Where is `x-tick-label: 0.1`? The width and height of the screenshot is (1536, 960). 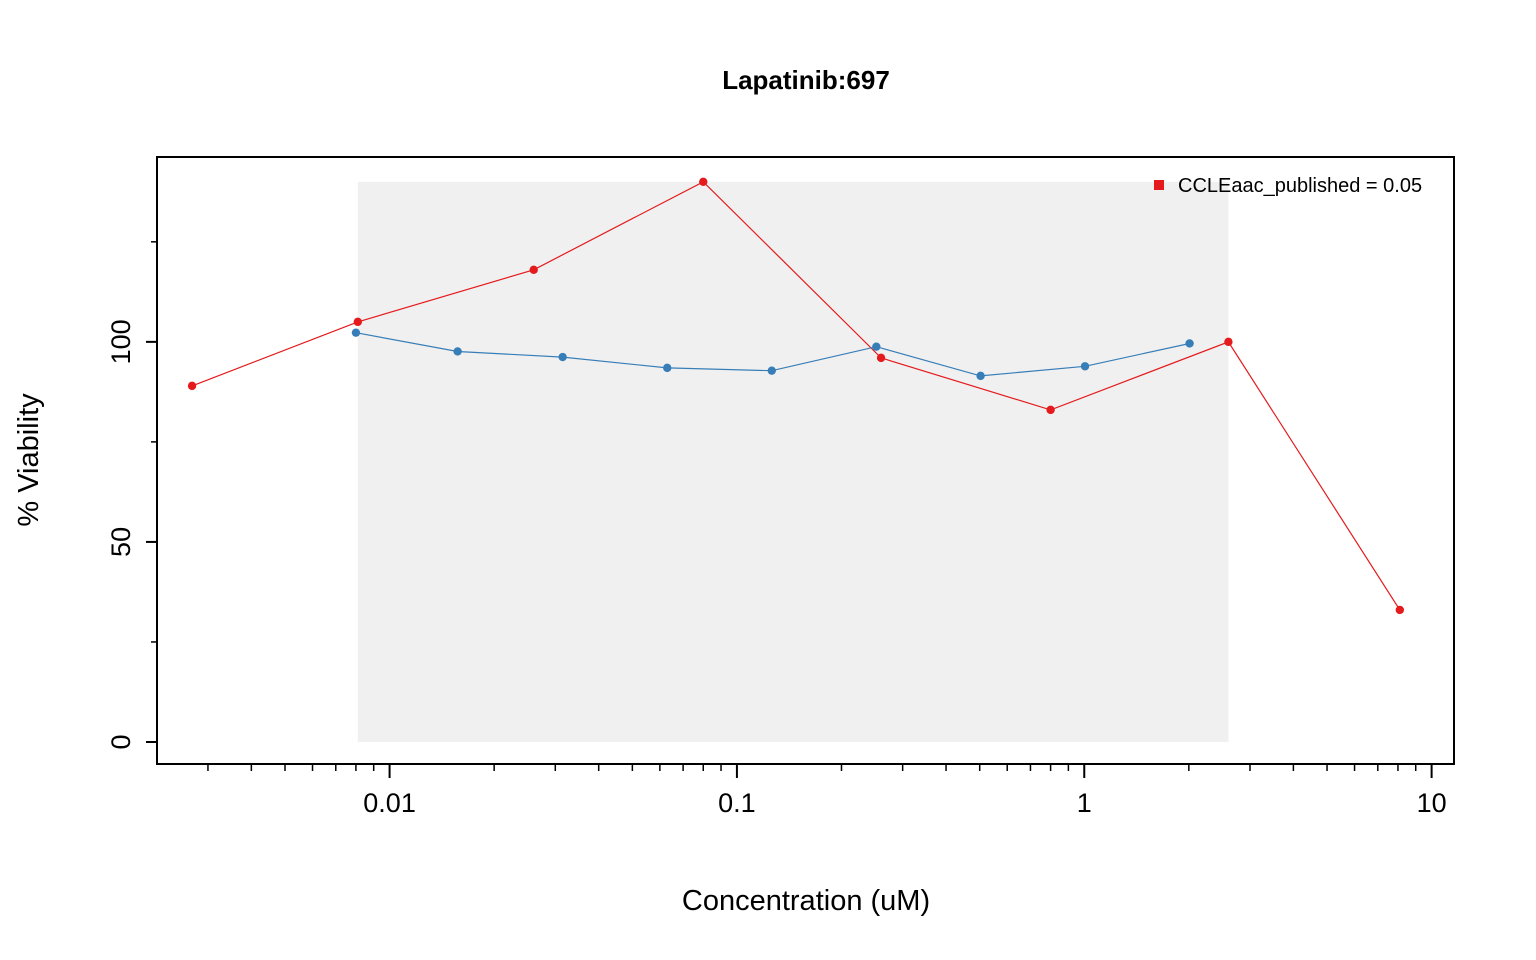
x-tick-label: 0.1 is located at coordinates (737, 803).